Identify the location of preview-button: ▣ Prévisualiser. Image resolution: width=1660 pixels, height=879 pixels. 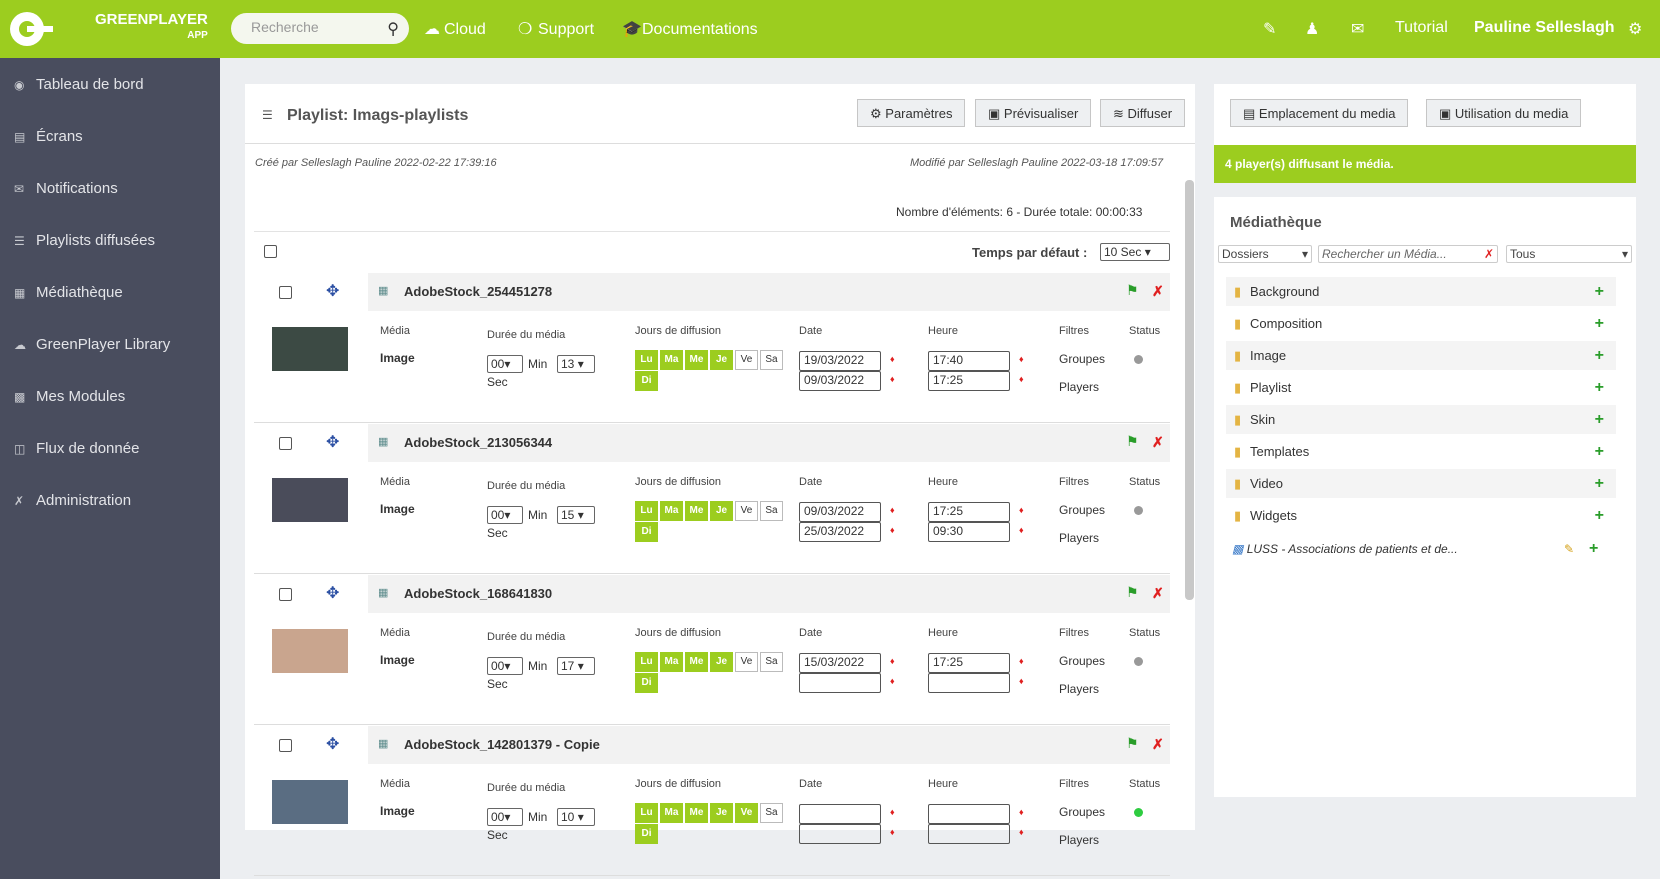
(1033, 113).